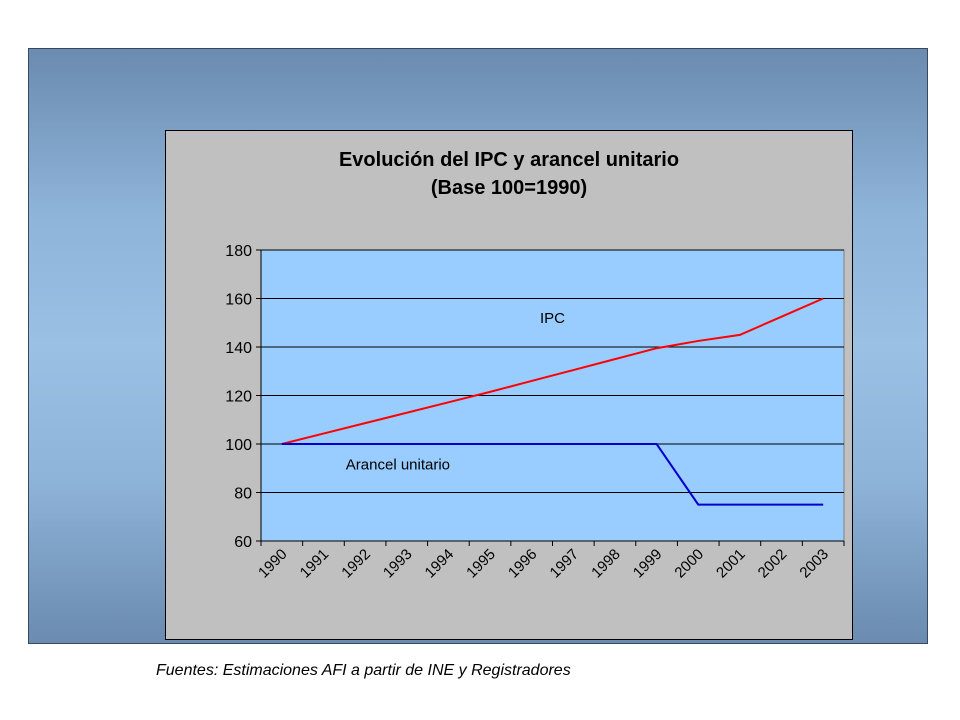  Describe the element at coordinates (552, 318) in the screenshot. I see `series-label-ipc: IPC` at that location.